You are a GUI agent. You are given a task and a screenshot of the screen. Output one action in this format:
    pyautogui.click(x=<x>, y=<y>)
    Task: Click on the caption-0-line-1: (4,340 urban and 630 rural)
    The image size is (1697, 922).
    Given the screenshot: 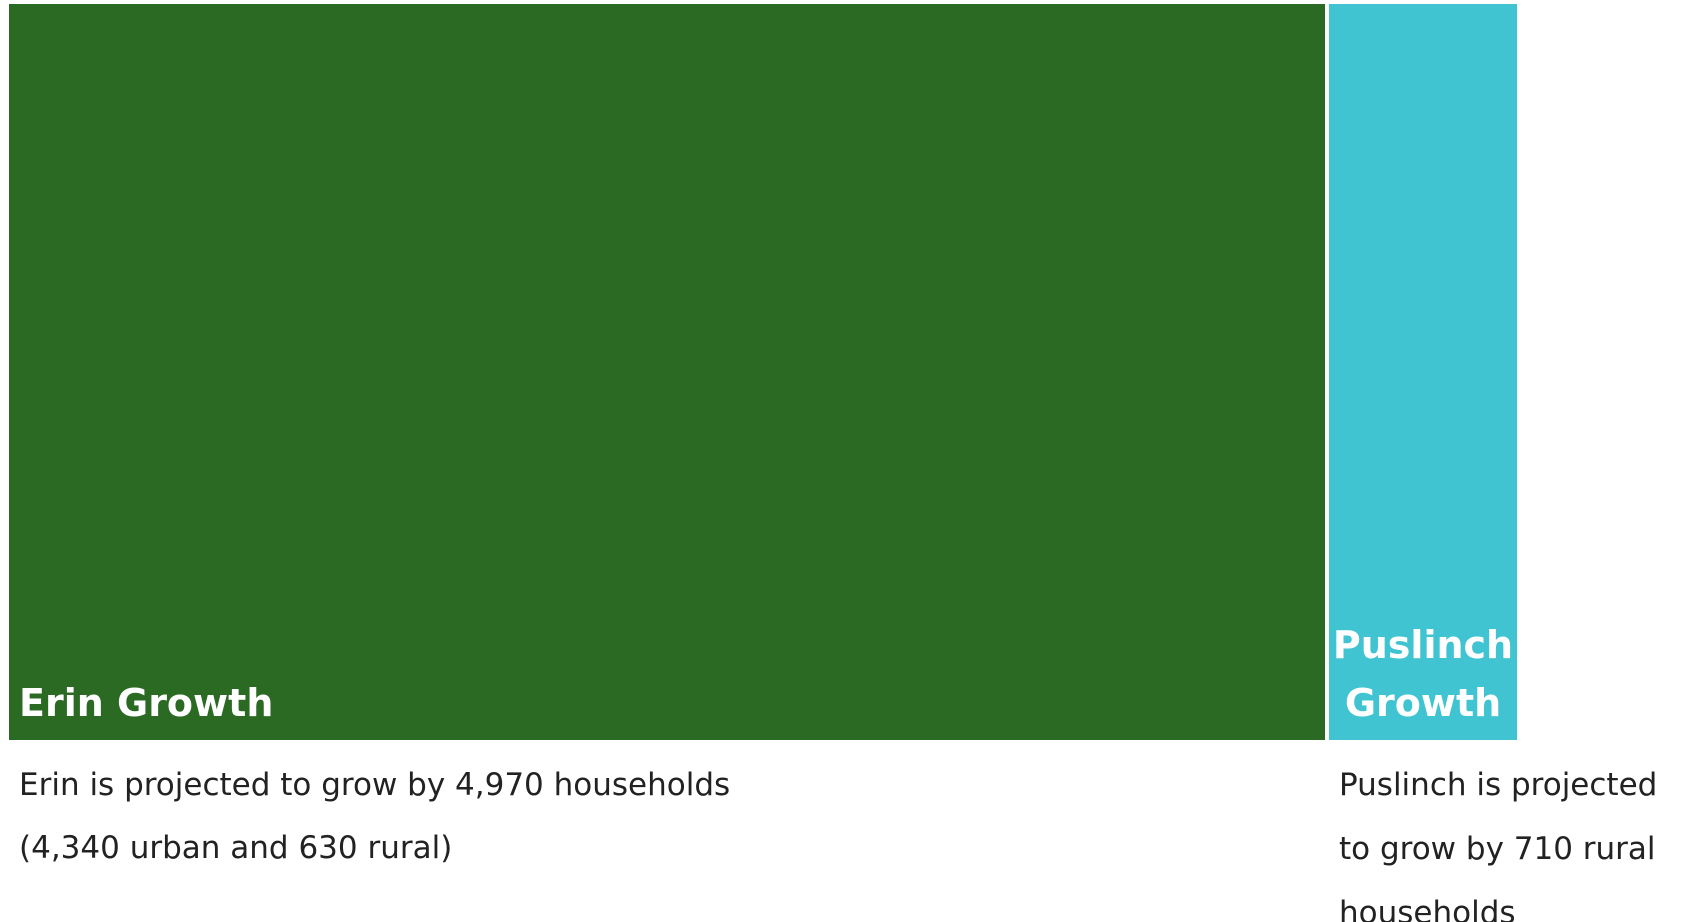 What is the action you would take?
    pyautogui.click(x=235, y=848)
    